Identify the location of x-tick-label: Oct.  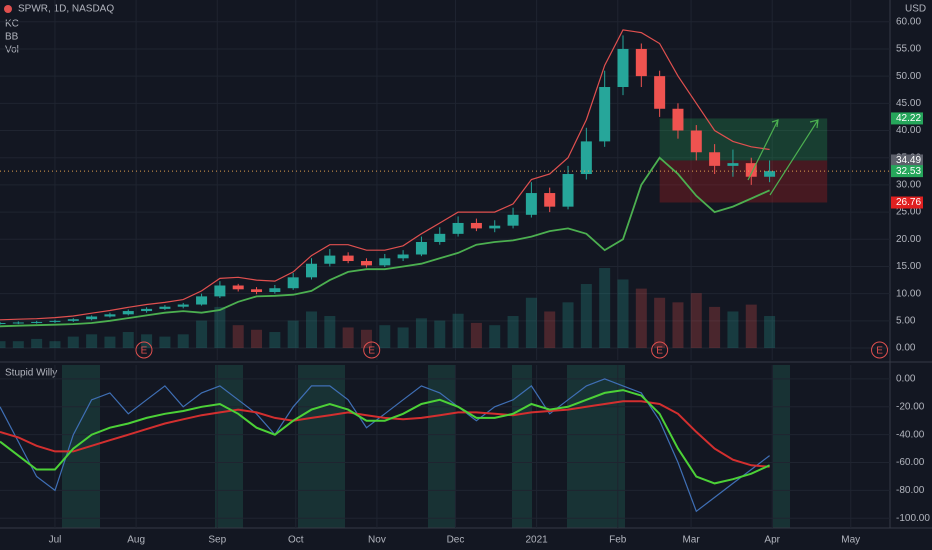
(296, 540).